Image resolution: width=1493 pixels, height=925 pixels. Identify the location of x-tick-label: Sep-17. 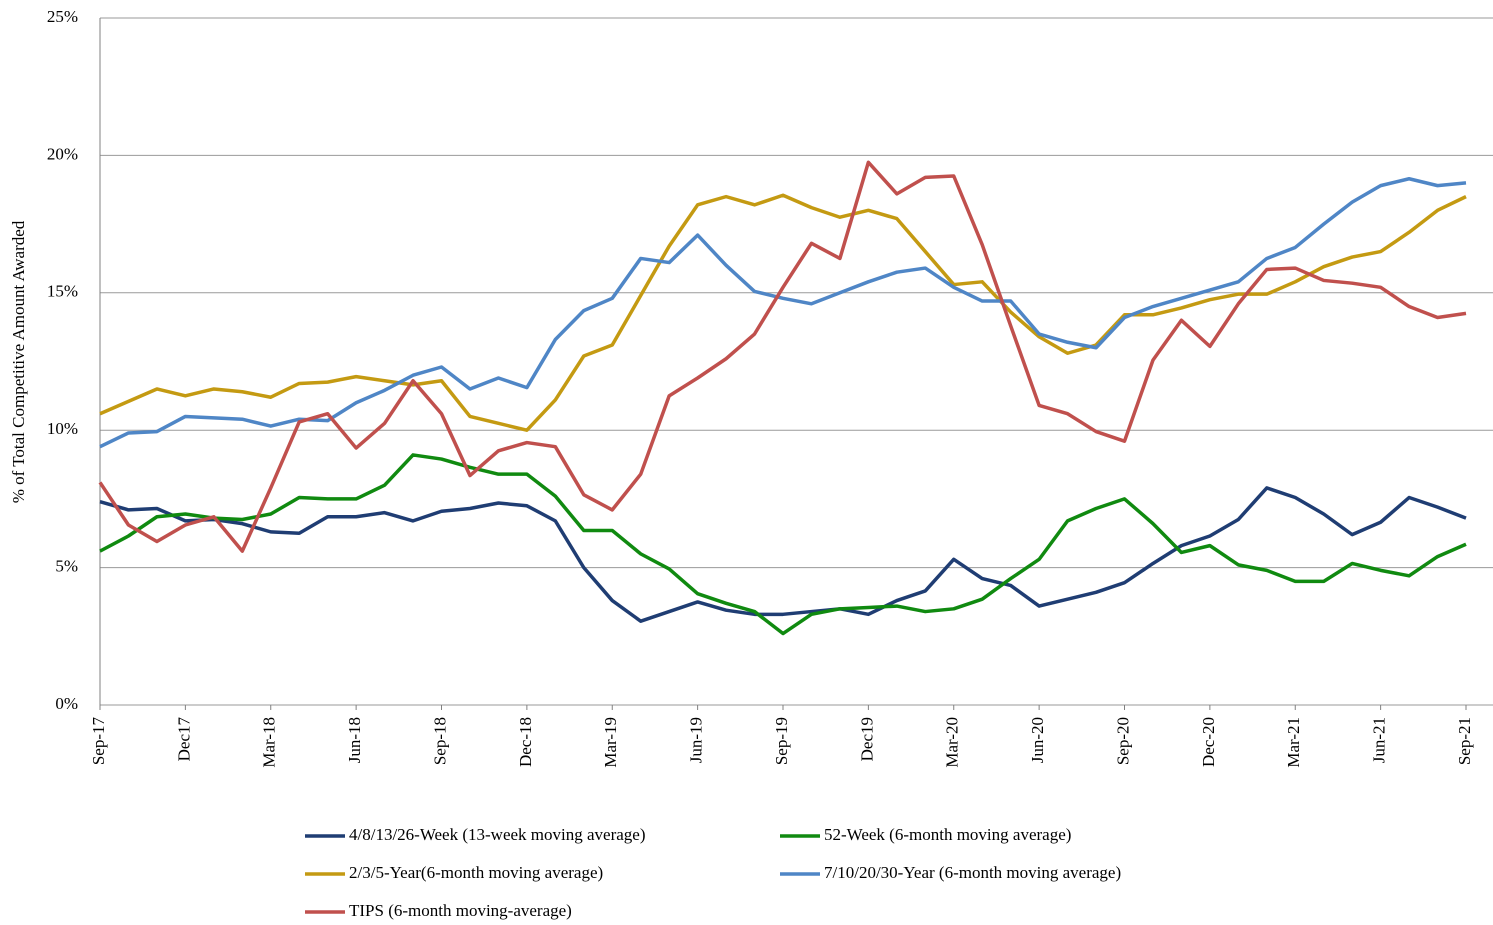
(98, 741).